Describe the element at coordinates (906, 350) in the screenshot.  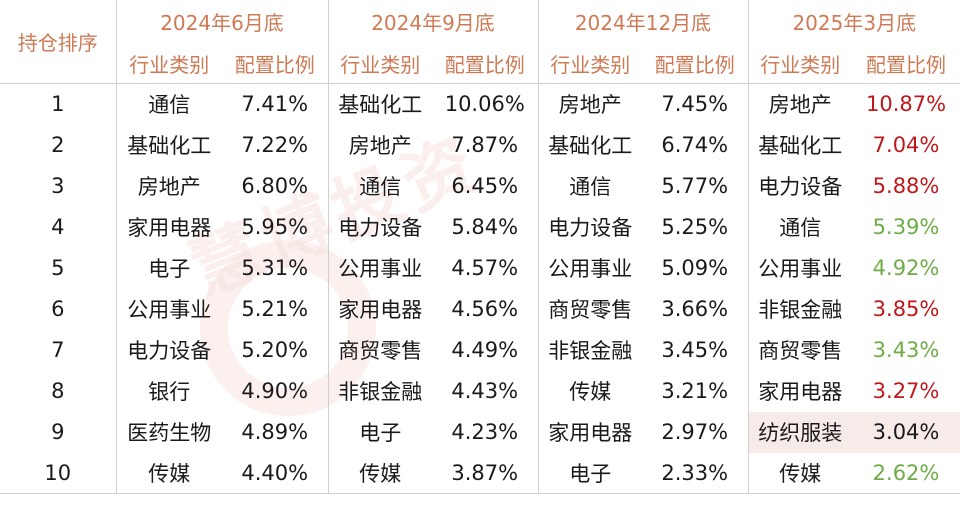
I see `ratio-cell: 3.43%` at that location.